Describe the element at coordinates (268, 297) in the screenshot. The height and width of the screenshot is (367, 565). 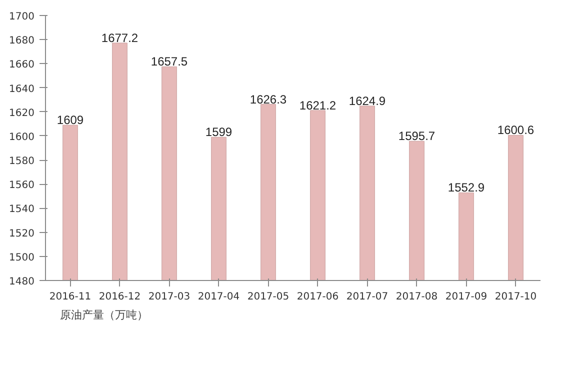
I see `x-tick-label: 2017-05` at that location.